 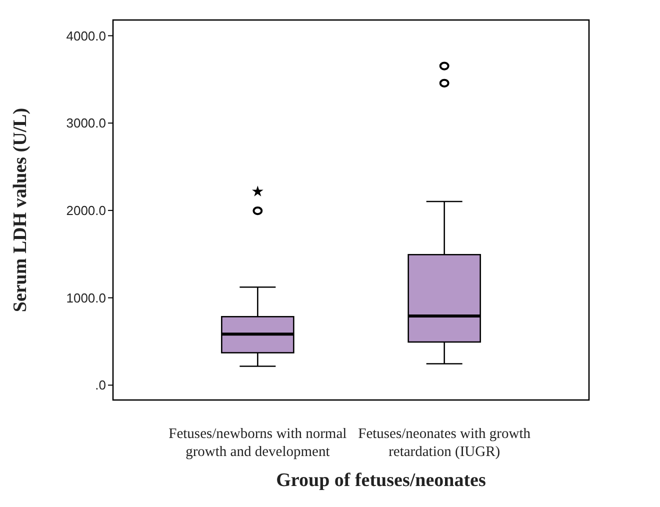 What do you see at coordinates (86, 36) in the screenshot?
I see `y-tick-label: 4000.0` at bounding box center [86, 36].